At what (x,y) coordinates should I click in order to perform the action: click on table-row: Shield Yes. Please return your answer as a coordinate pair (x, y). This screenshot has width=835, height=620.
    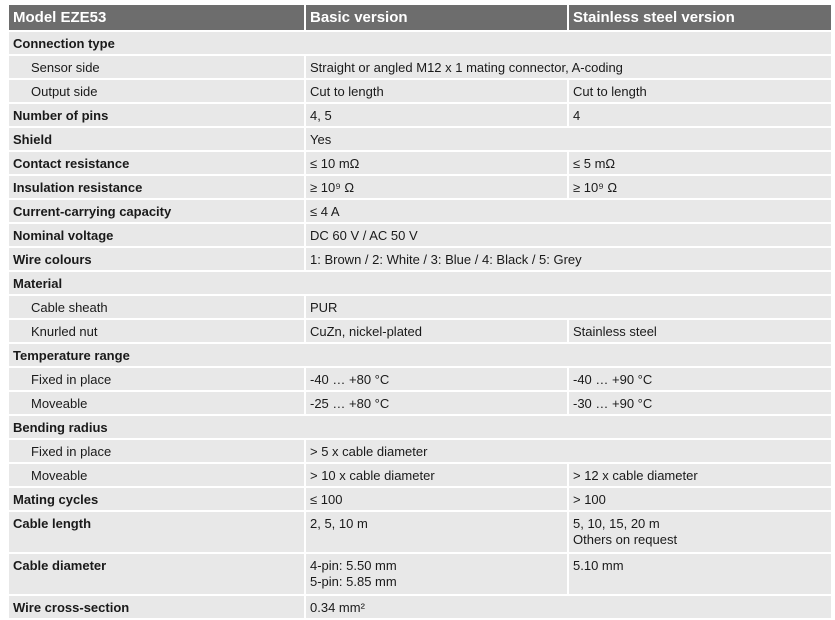
    Looking at the image, I should click on (420, 139).